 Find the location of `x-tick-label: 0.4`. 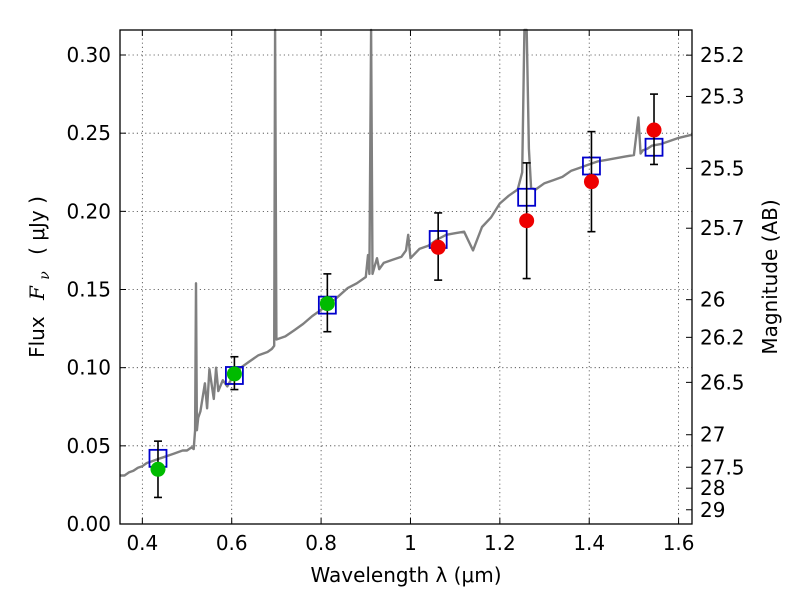

x-tick-label: 0.4 is located at coordinates (142, 543).